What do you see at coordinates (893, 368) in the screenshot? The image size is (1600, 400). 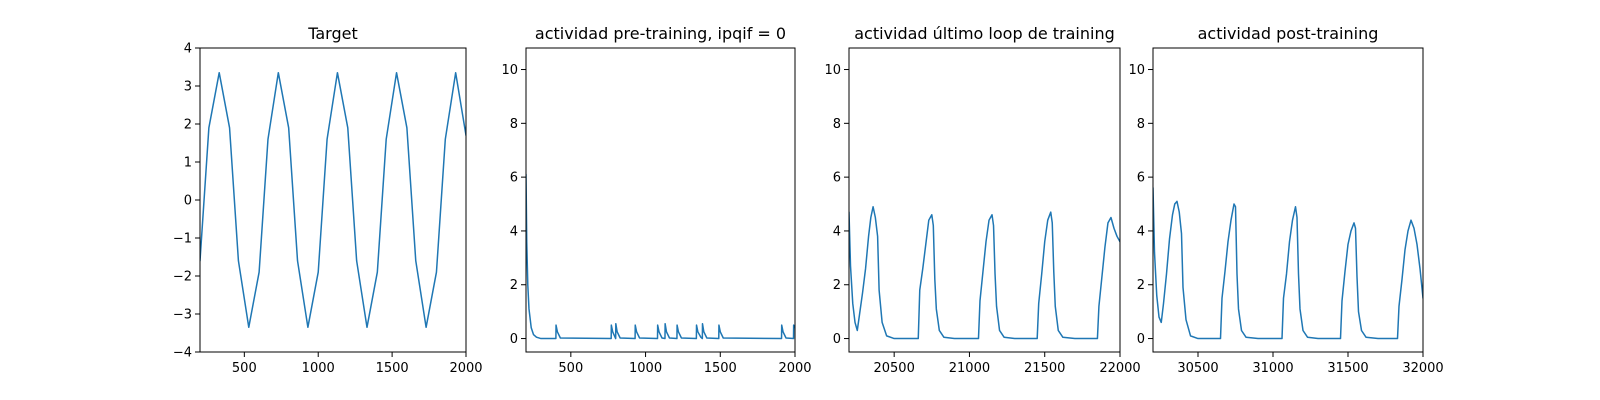 I see `x-tick-label: 20500` at bounding box center [893, 368].